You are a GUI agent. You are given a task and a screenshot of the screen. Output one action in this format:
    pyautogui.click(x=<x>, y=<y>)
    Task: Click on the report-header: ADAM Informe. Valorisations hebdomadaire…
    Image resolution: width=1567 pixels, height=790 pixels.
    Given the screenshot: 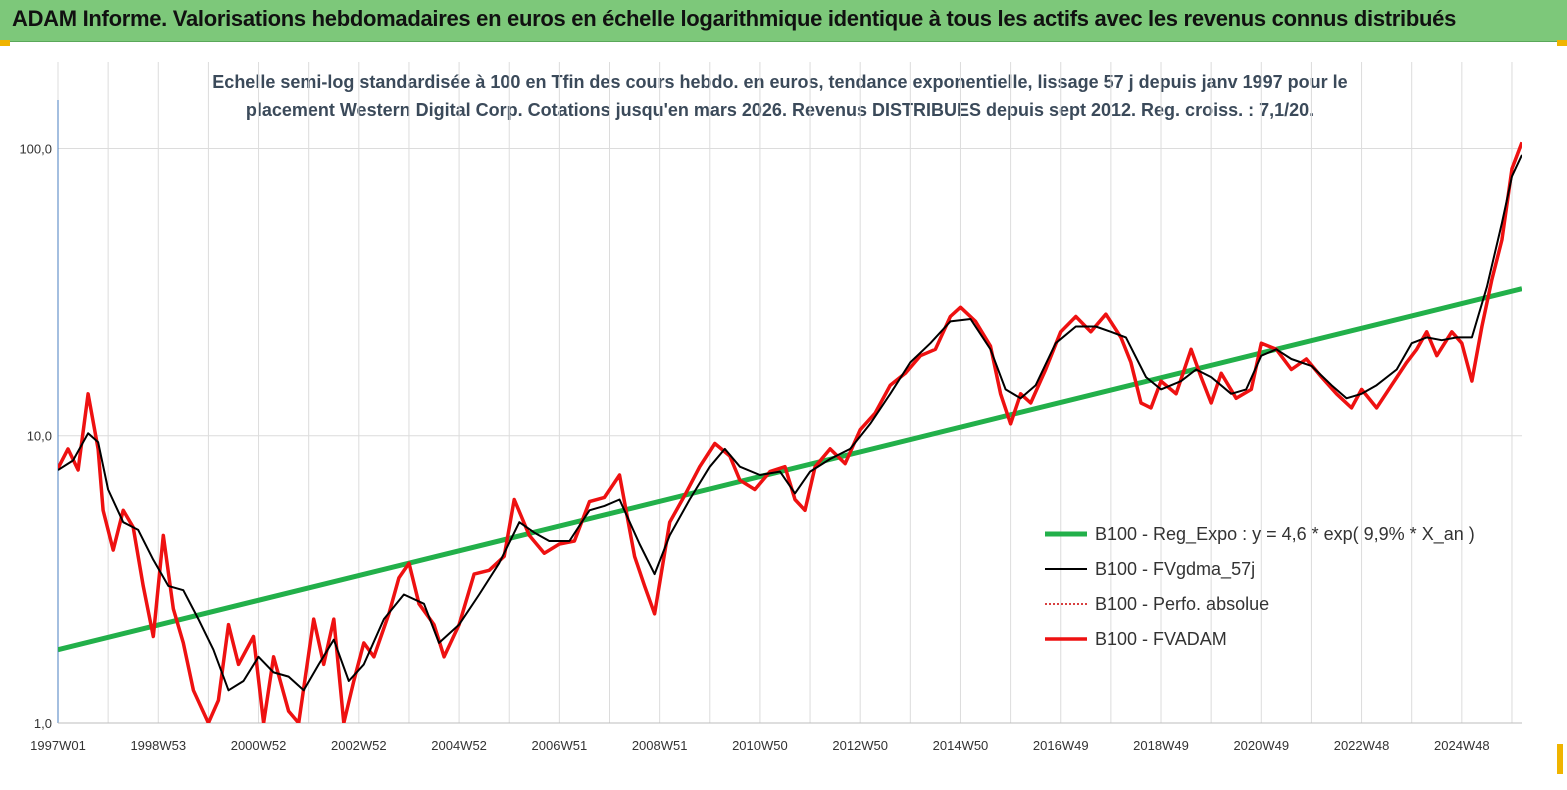 What is the action you would take?
    pyautogui.click(x=783, y=21)
    